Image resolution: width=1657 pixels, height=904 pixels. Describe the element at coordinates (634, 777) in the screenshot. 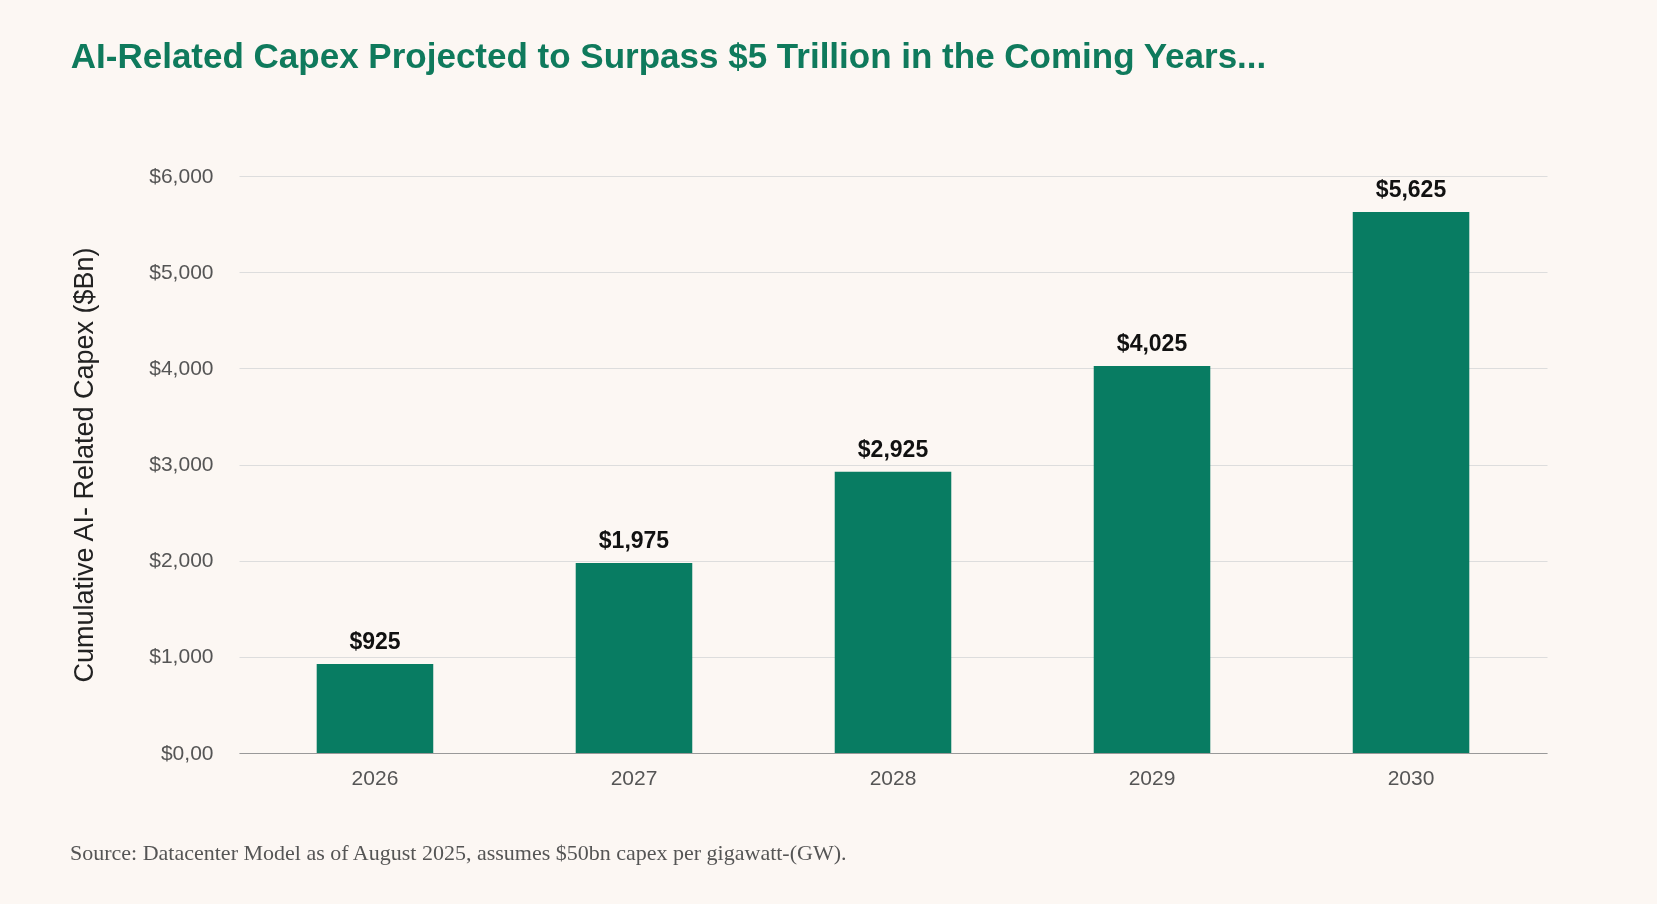

I see `x-tick-label: 2027` at that location.